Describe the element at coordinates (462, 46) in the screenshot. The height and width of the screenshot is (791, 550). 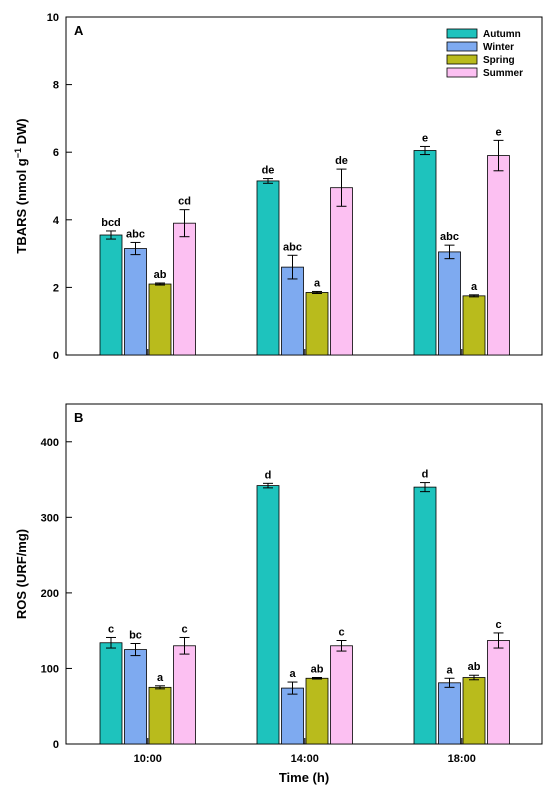
I see `legend-swatch-winter` at that location.